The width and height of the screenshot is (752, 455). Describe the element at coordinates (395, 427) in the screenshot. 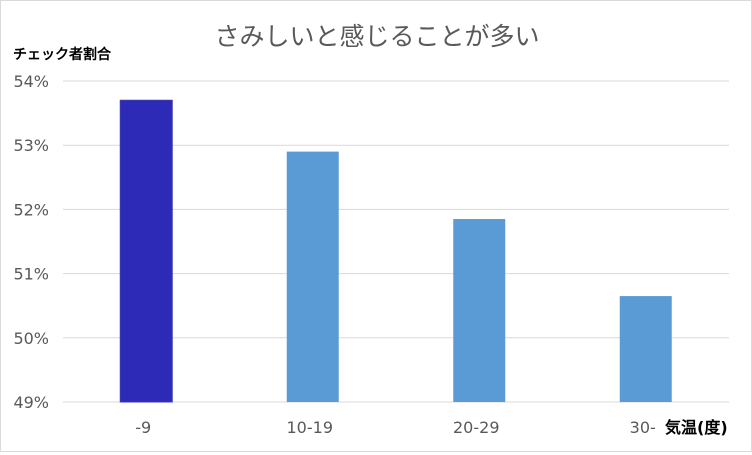

I see `x-tick-labels: -9 10-19 20-29 30-` at that location.